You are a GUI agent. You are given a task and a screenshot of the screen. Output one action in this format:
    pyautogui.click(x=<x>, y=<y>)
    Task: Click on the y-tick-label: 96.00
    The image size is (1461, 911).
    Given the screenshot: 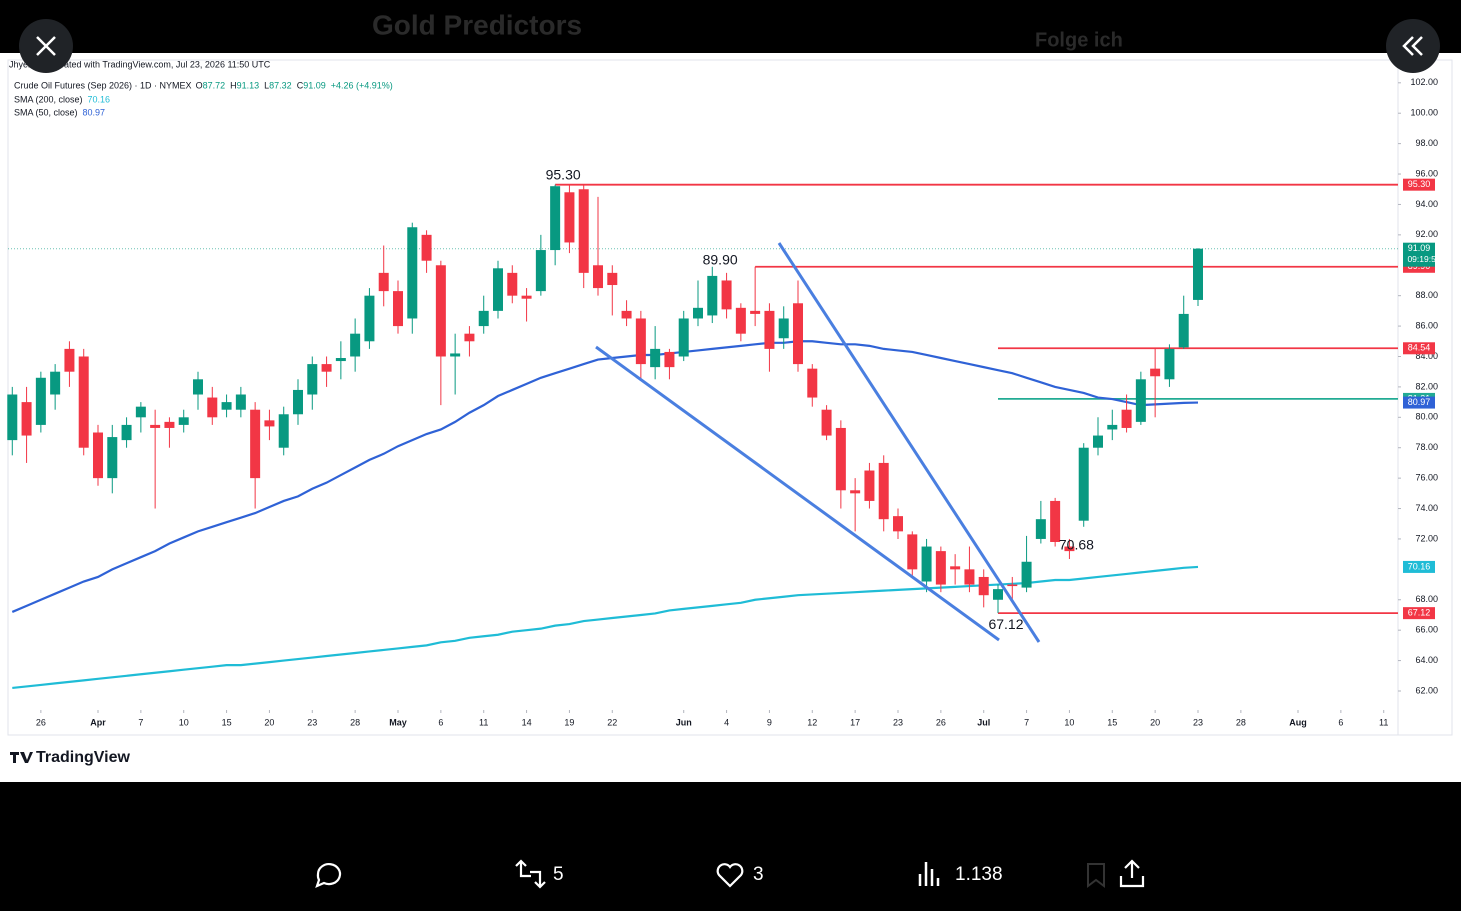 What is the action you would take?
    pyautogui.click(x=1426, y=173)
    